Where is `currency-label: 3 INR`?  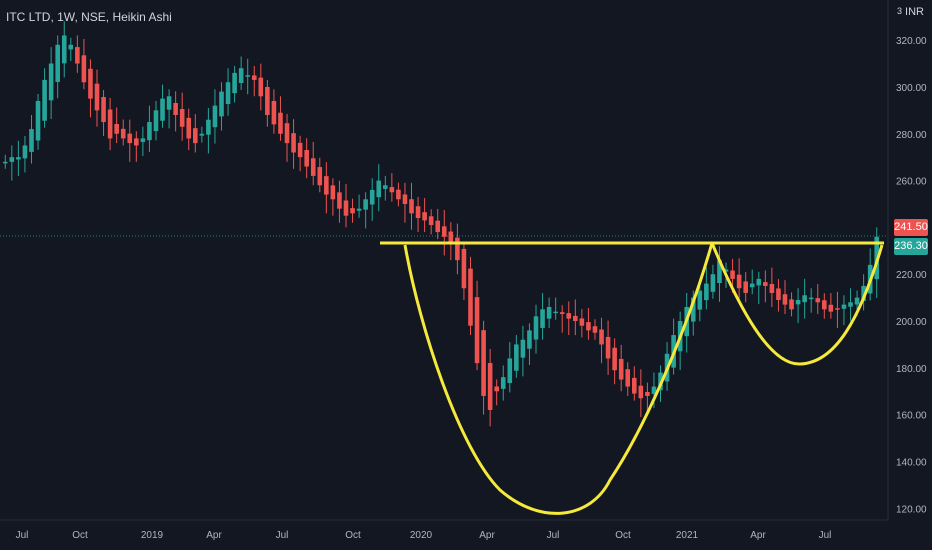 currency-label: 3 INR is located at coordinates (910, 12).